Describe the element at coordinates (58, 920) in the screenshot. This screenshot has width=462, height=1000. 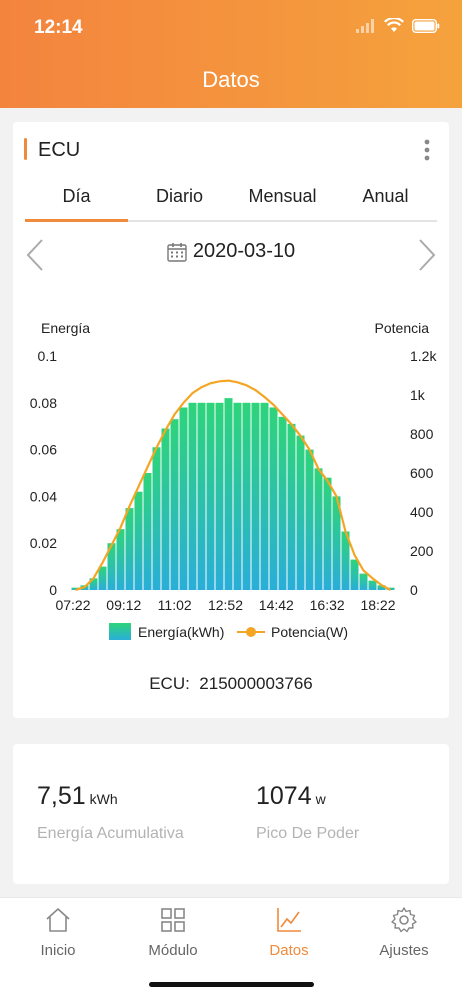
I see `home-icon` at that location.